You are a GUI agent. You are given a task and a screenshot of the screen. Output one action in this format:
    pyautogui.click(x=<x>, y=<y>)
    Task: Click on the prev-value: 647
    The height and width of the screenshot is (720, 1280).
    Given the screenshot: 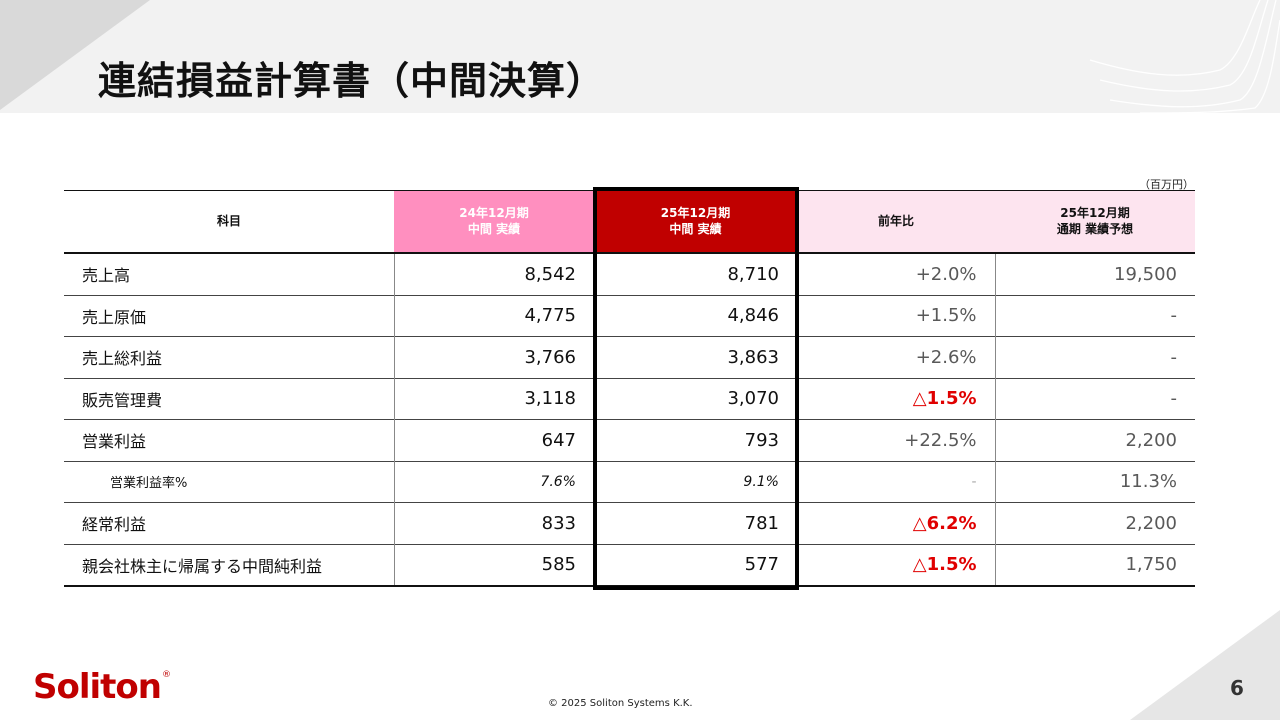 What is the action you would take?
    pyautogui.click(x=493, y=440)
    